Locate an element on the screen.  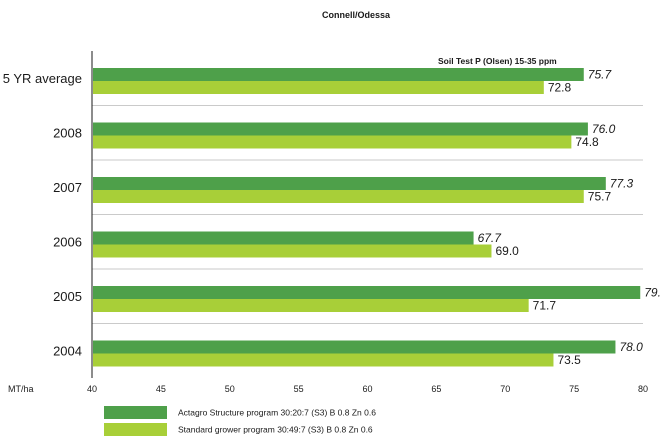
x-tick-label: 55 is located at coordinates (299, 389).